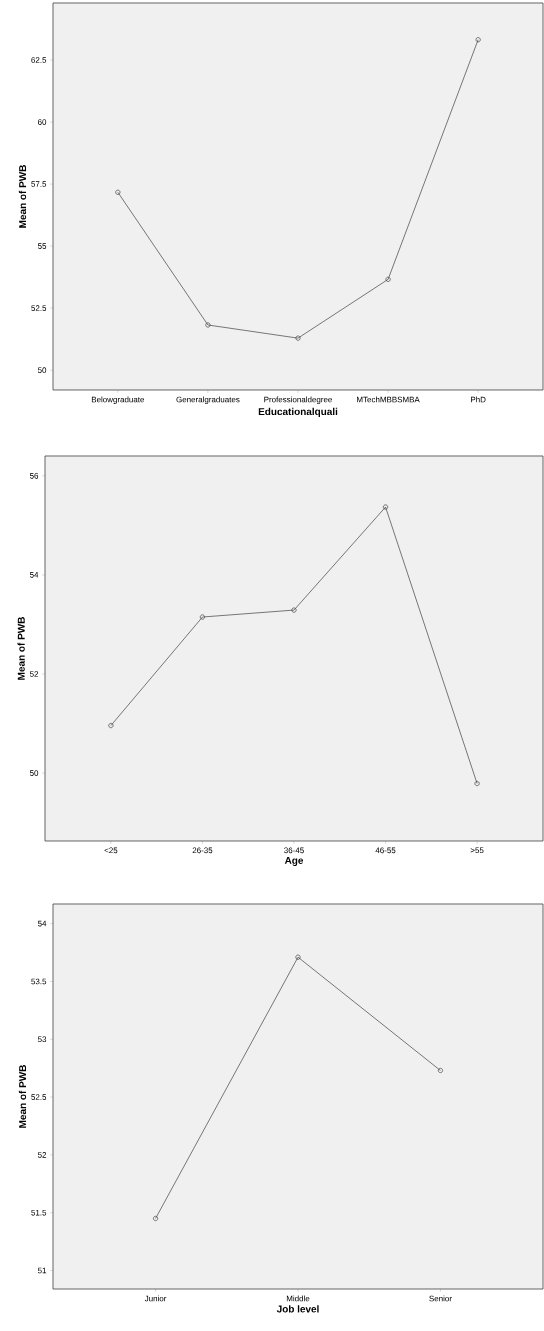 This screenshot has height=1331, width=544. I want to click on x-axis-title: Job level, so click(297, 1309).